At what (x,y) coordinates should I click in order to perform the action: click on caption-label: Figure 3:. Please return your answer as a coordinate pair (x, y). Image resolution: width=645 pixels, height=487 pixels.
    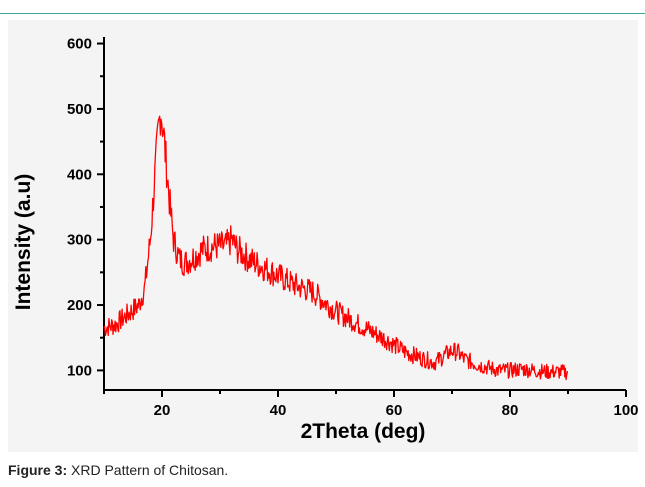
    Looking at the image, I should click on (38, 470).